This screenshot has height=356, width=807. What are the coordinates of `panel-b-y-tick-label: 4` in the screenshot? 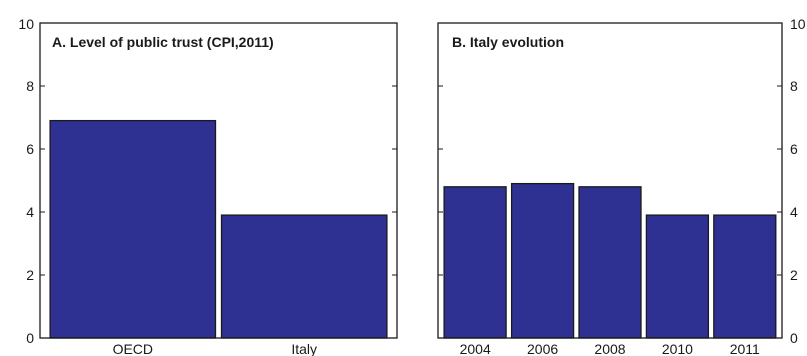 It's located at (794, 212).